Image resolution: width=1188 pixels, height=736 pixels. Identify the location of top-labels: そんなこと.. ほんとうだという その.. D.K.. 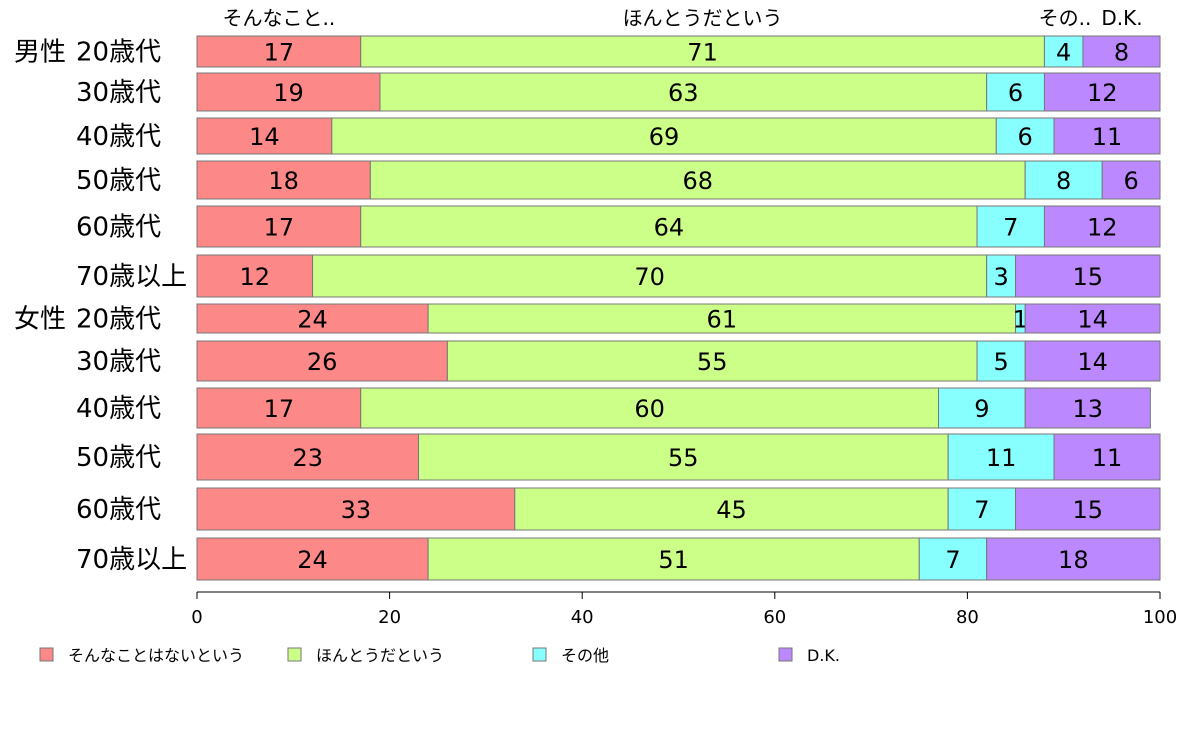
(682, 18).